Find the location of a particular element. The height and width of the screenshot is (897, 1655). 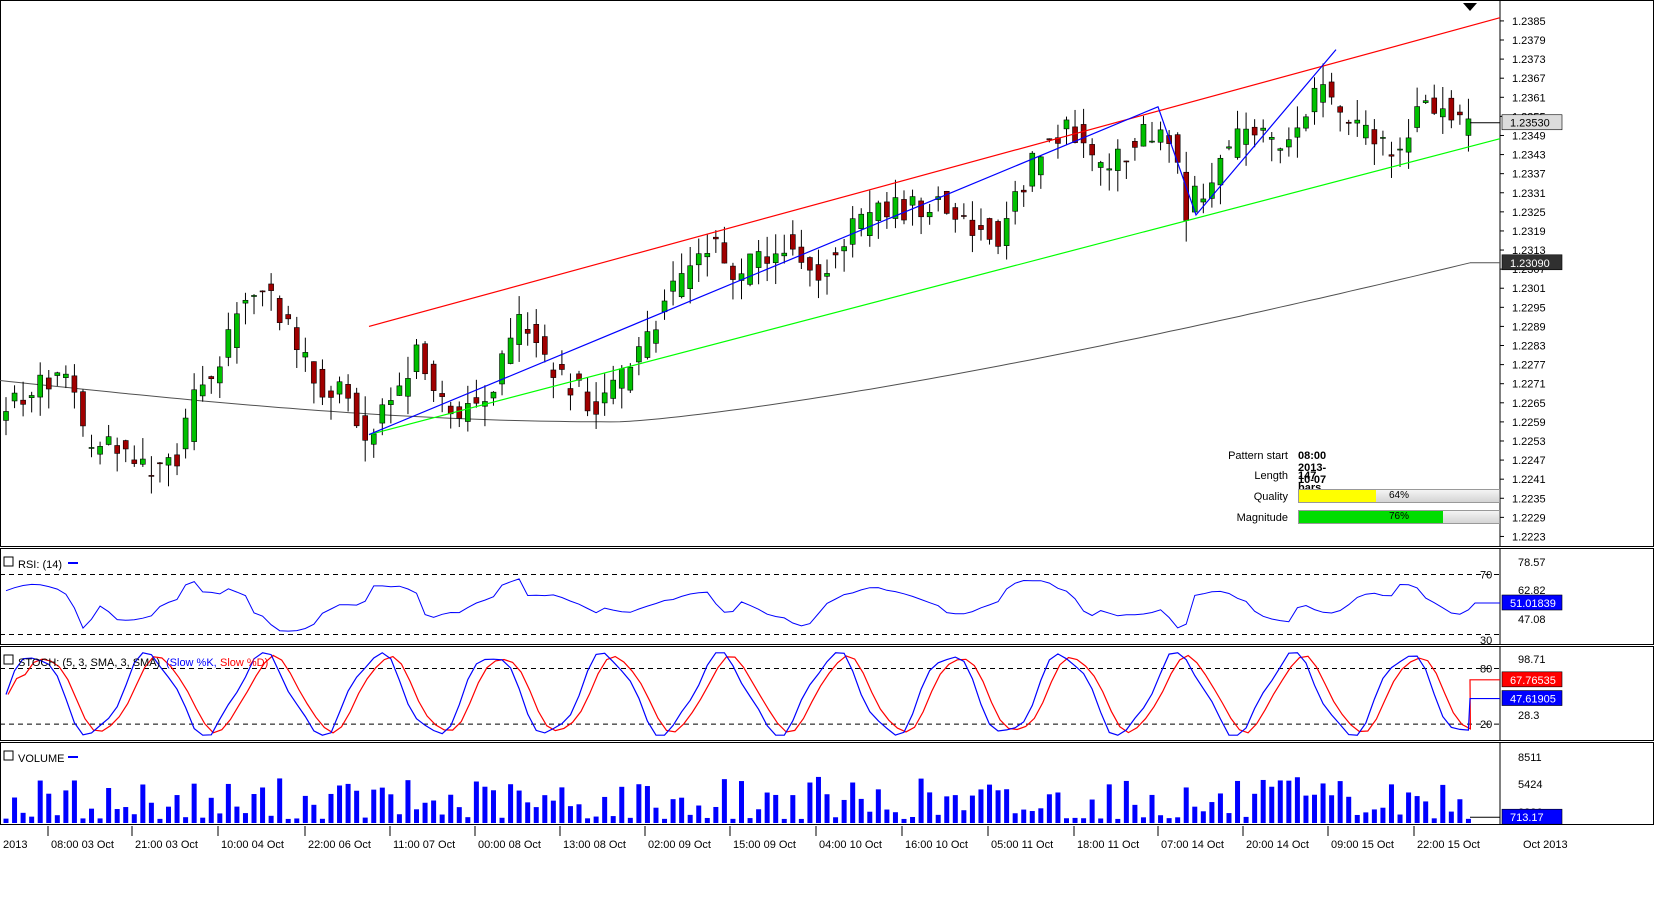

stoch-d-value-tag: 67.76535 is located at coordinates (1533, 681).